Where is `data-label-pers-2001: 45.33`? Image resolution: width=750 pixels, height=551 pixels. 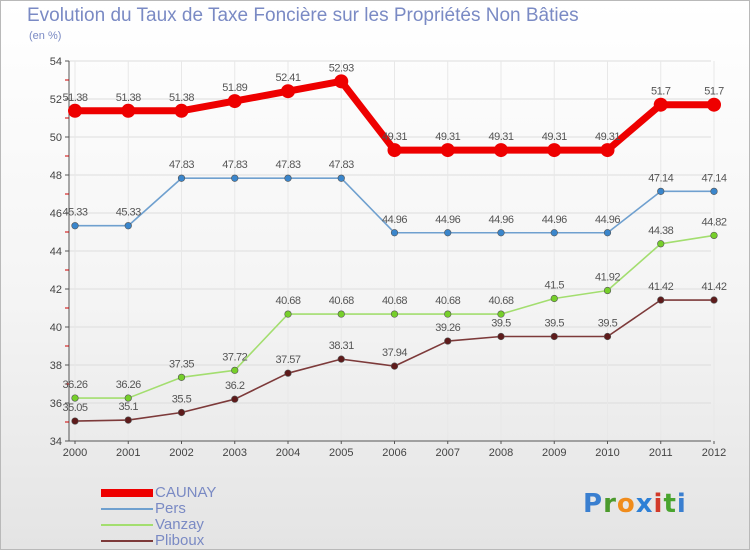 data-label-pers-2001: 45.33 is located at coordinates (128, 213).